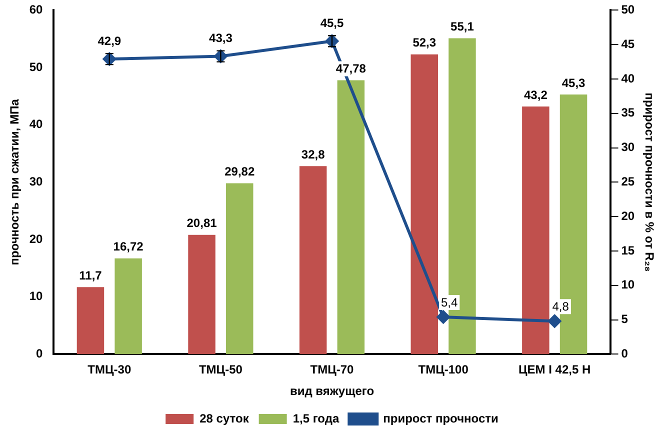 The width and height of the screenshot is (666, 435). I want to click on y2-tick-label: 45, so click(628, 43).